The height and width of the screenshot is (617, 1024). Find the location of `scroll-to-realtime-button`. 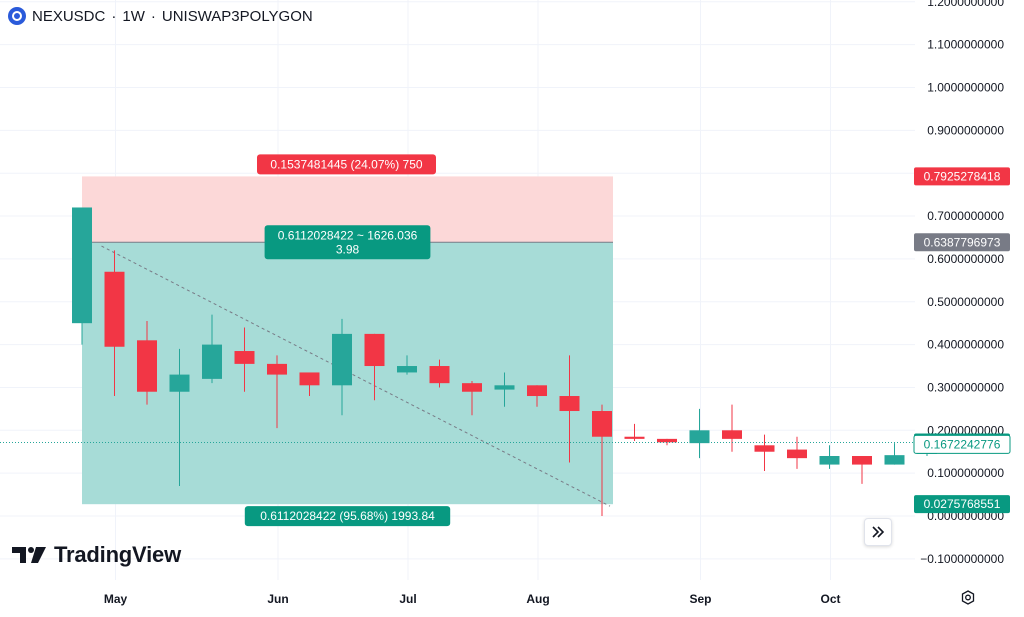

scroll-to-realtime-button is located at coordinates (878, 532).